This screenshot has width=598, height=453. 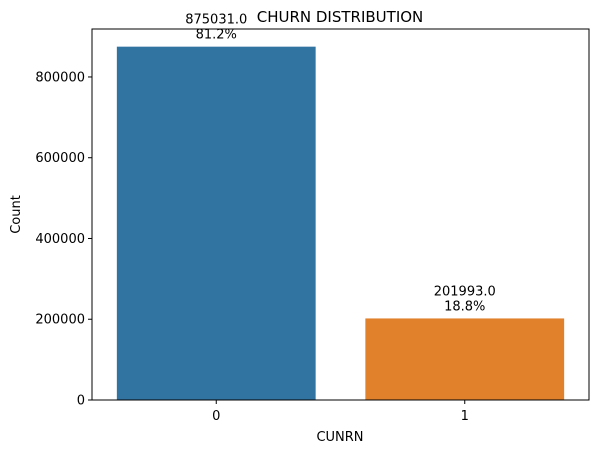 What do you see at coordinates (465, 416) in the screenshot?
I see `x-tick-label: 1` at bounding box center [465, 416].